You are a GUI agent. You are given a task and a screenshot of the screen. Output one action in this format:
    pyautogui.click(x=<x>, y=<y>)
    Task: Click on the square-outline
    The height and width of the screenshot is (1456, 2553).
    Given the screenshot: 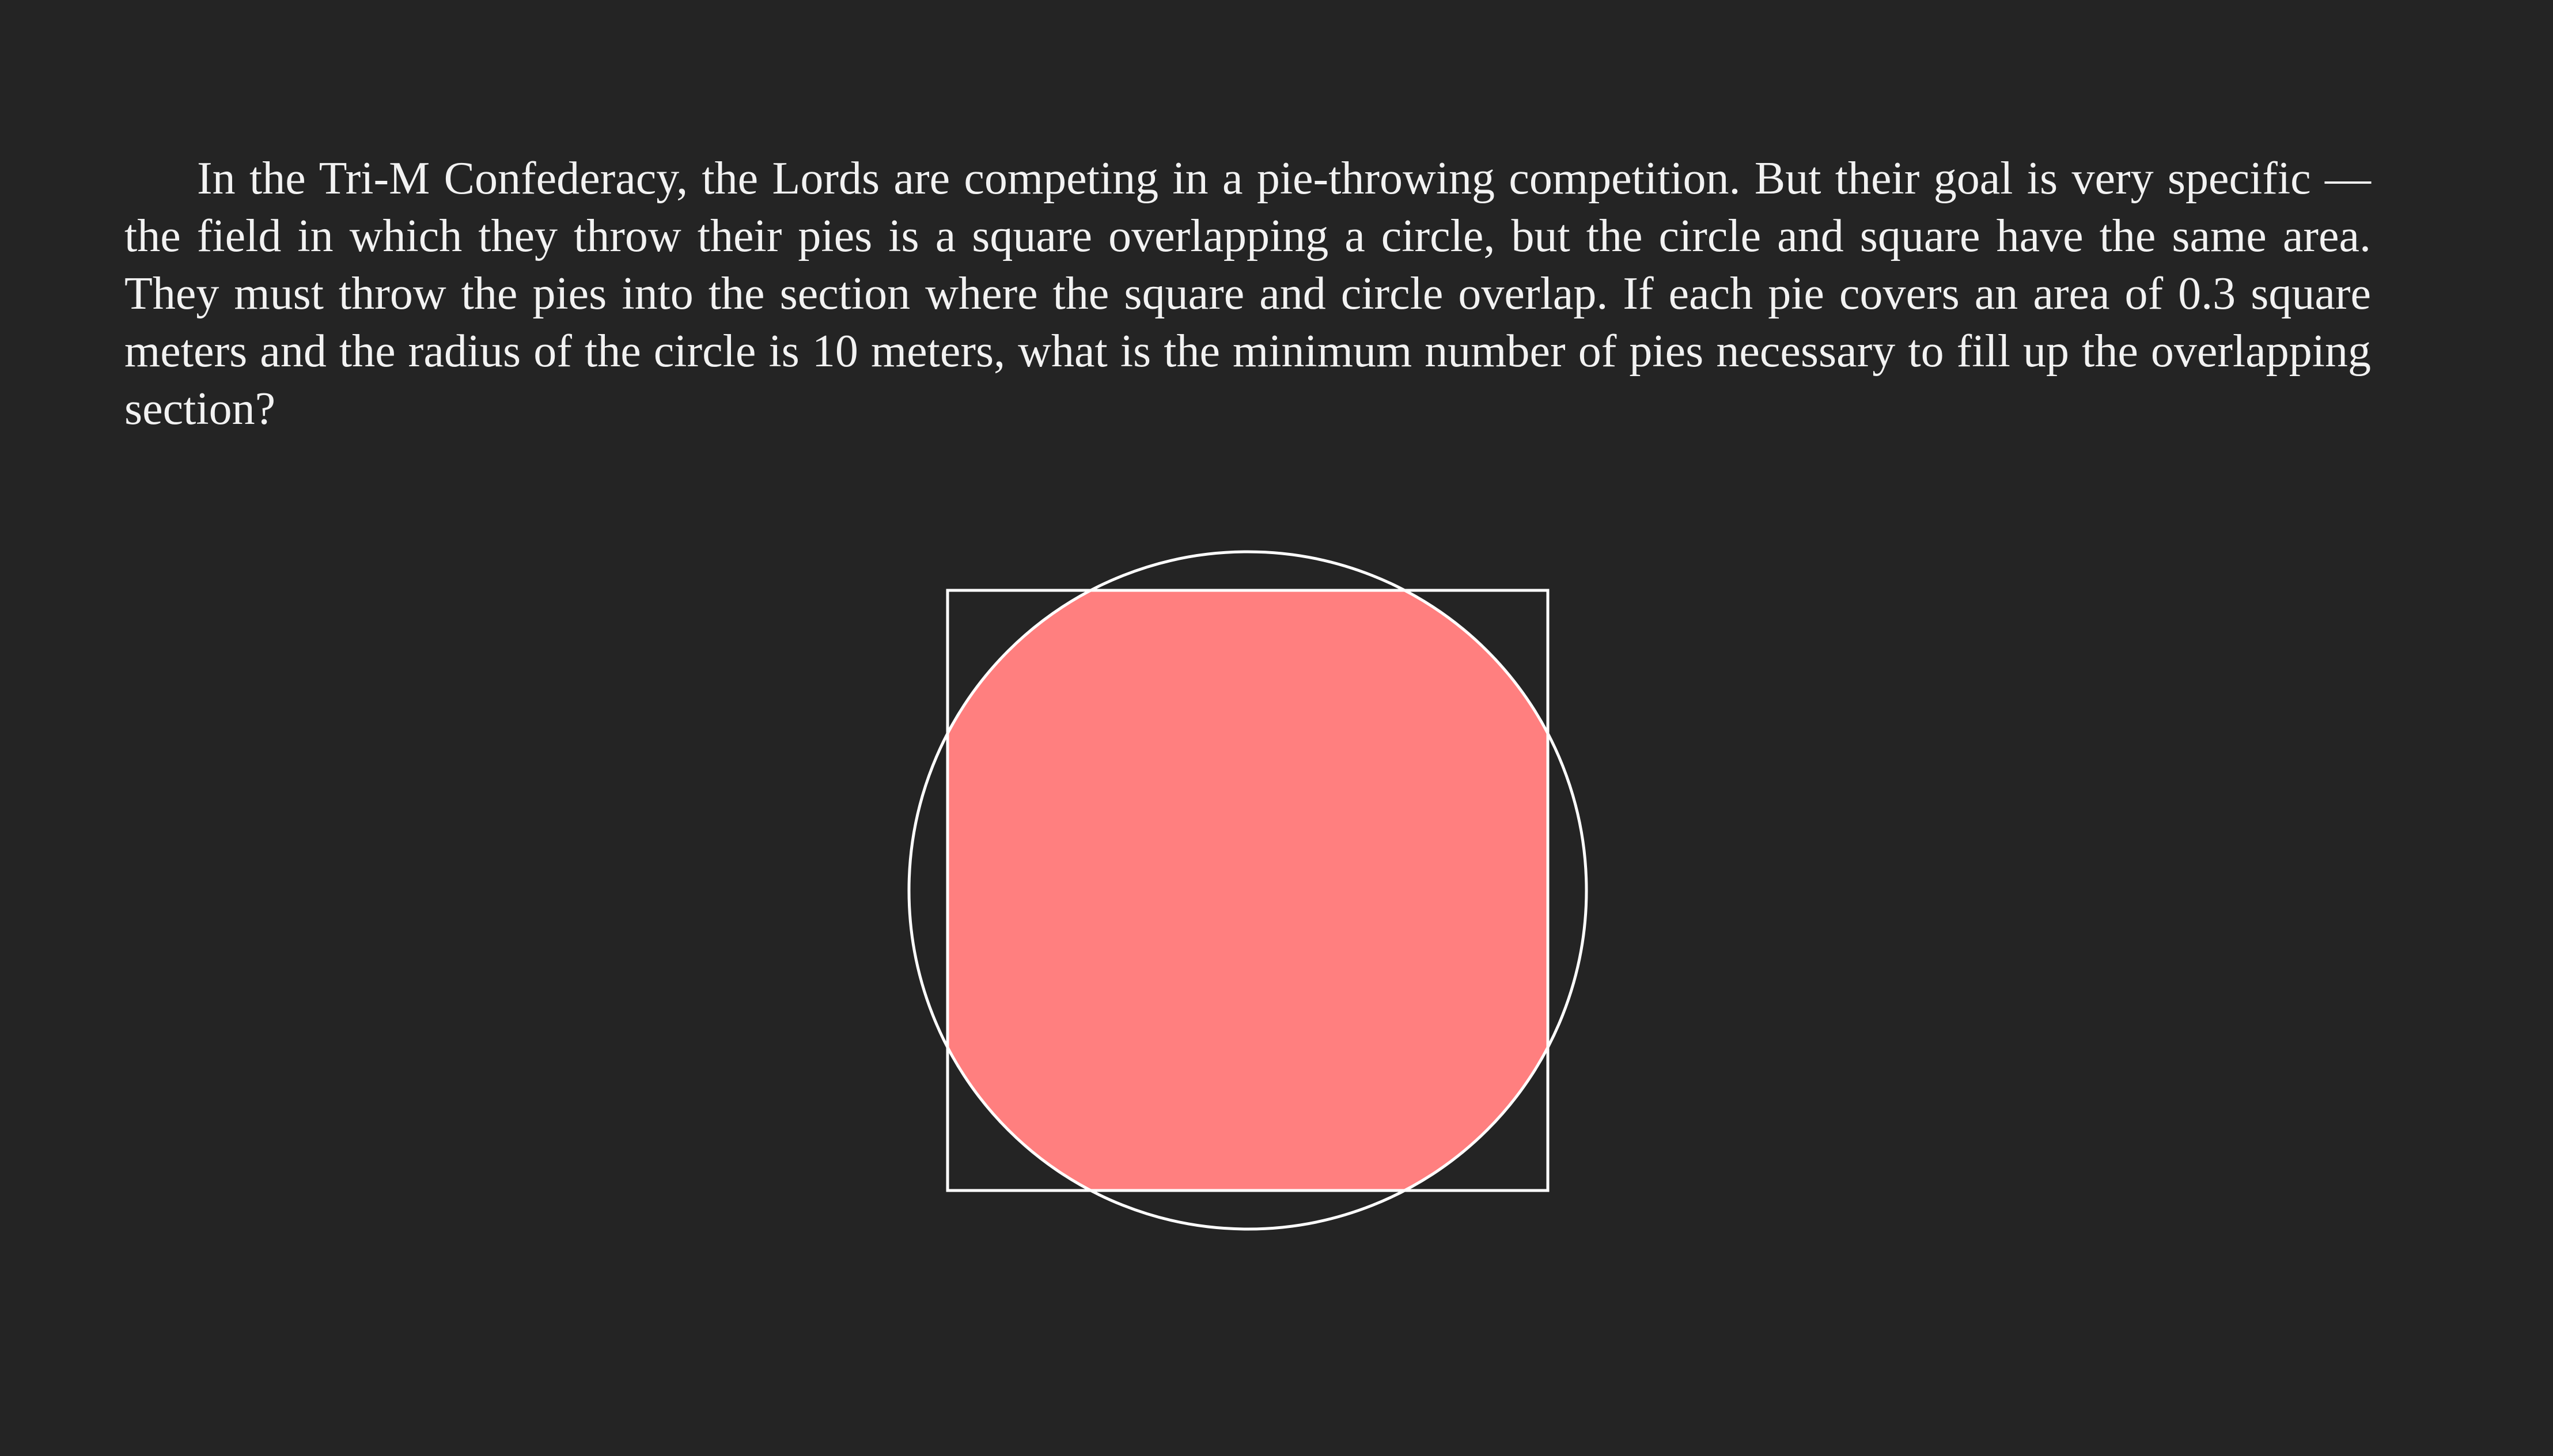 What is the action you would take?
    pyautogui.click(x=1248, y=890)
    